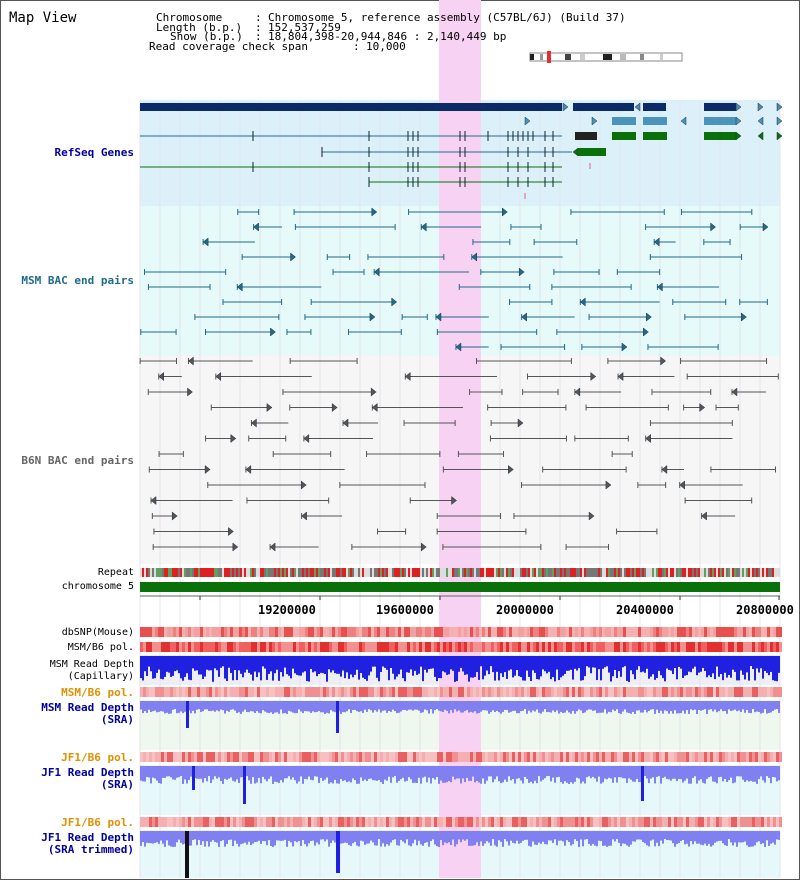  Describe the element at coordinates (77, 460) in the screenshot. I see `b6n-bac-label: B6N BAC end pairs` at that location.